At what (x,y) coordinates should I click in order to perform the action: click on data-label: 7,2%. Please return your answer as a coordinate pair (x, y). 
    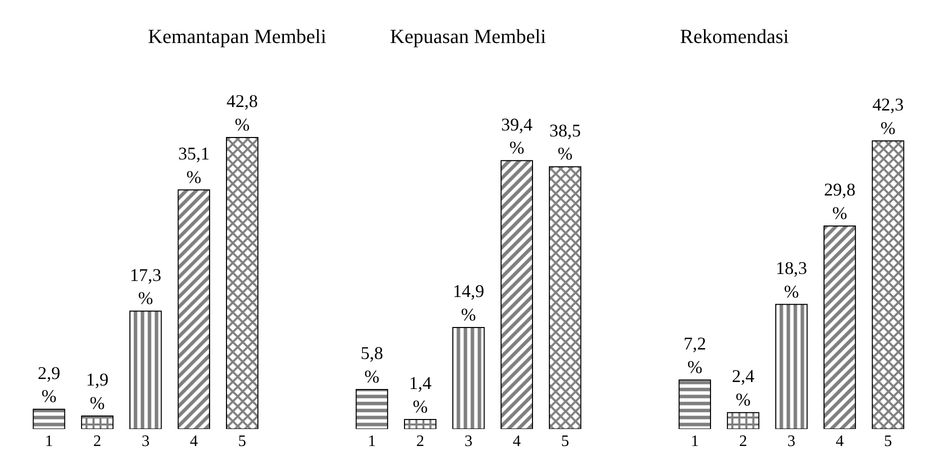
    Looking at the image, I should click on (695, 355).